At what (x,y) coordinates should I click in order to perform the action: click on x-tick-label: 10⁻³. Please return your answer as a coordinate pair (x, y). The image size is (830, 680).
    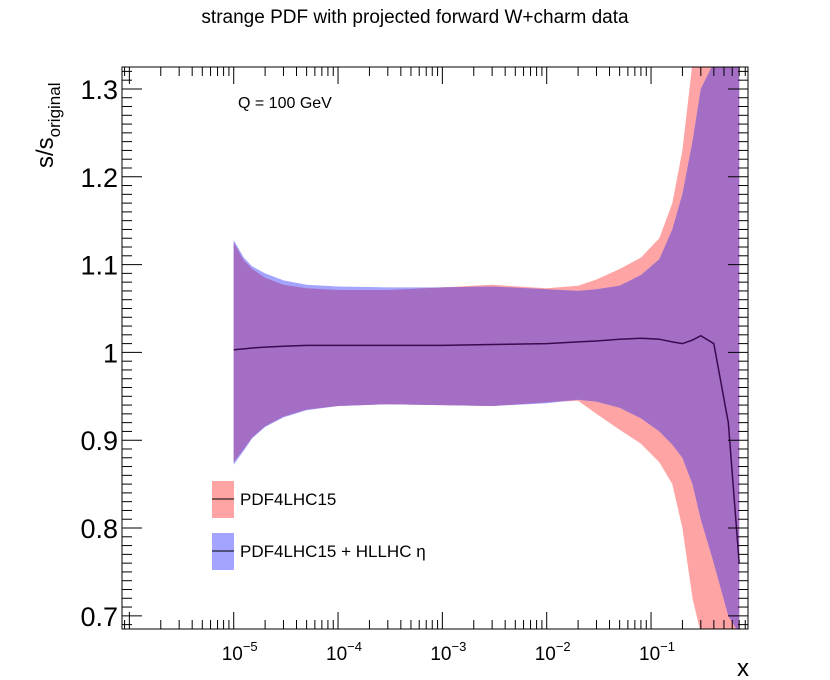
    Looking at the image, I should click on (448, 652).